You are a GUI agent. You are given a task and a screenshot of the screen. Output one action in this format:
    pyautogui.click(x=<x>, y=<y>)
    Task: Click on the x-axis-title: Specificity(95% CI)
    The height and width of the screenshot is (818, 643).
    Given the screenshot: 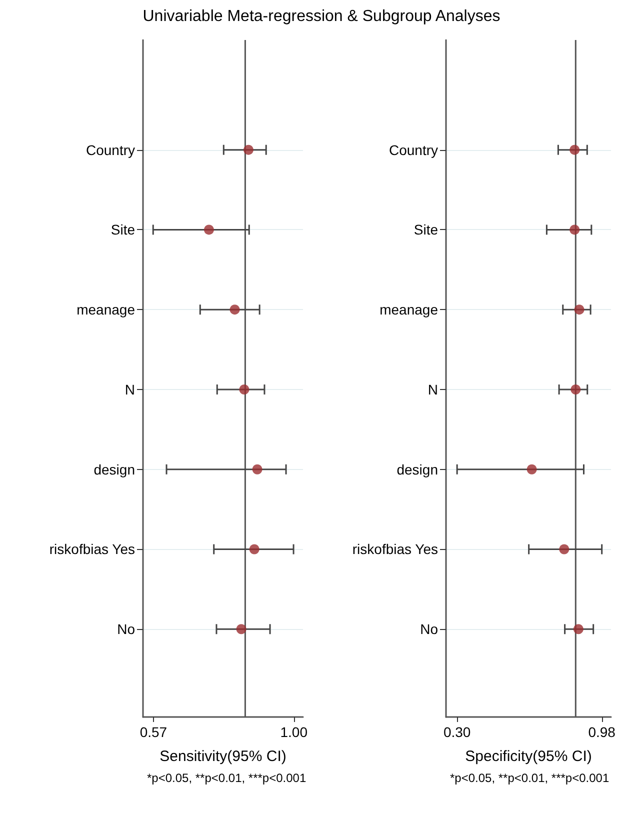 What is the action you would take?
    pyautogui.click(x=528, y=756)
    